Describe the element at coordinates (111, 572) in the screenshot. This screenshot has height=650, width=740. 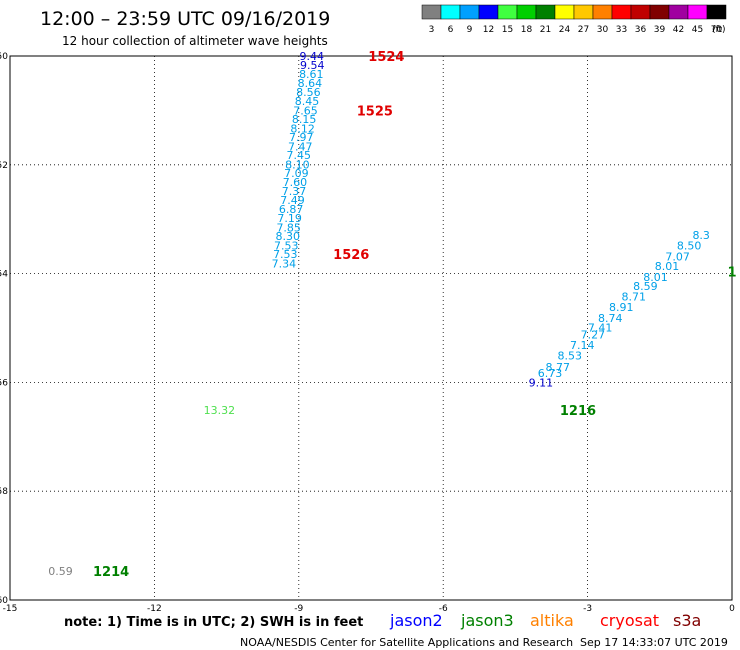
I see `pass-time-label: 1214` at that location.